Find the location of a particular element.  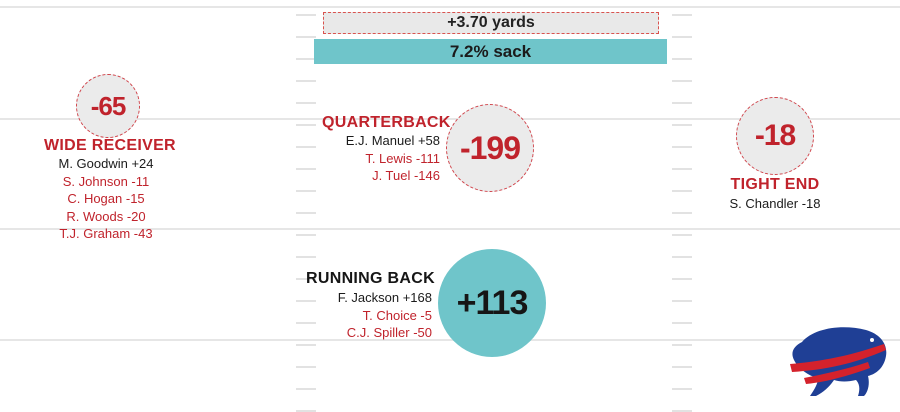

quarterback-player-list: E.J. Manuel +58 T. Lewis -111 J. Tuel -146 is located at coordinates (375, 158).